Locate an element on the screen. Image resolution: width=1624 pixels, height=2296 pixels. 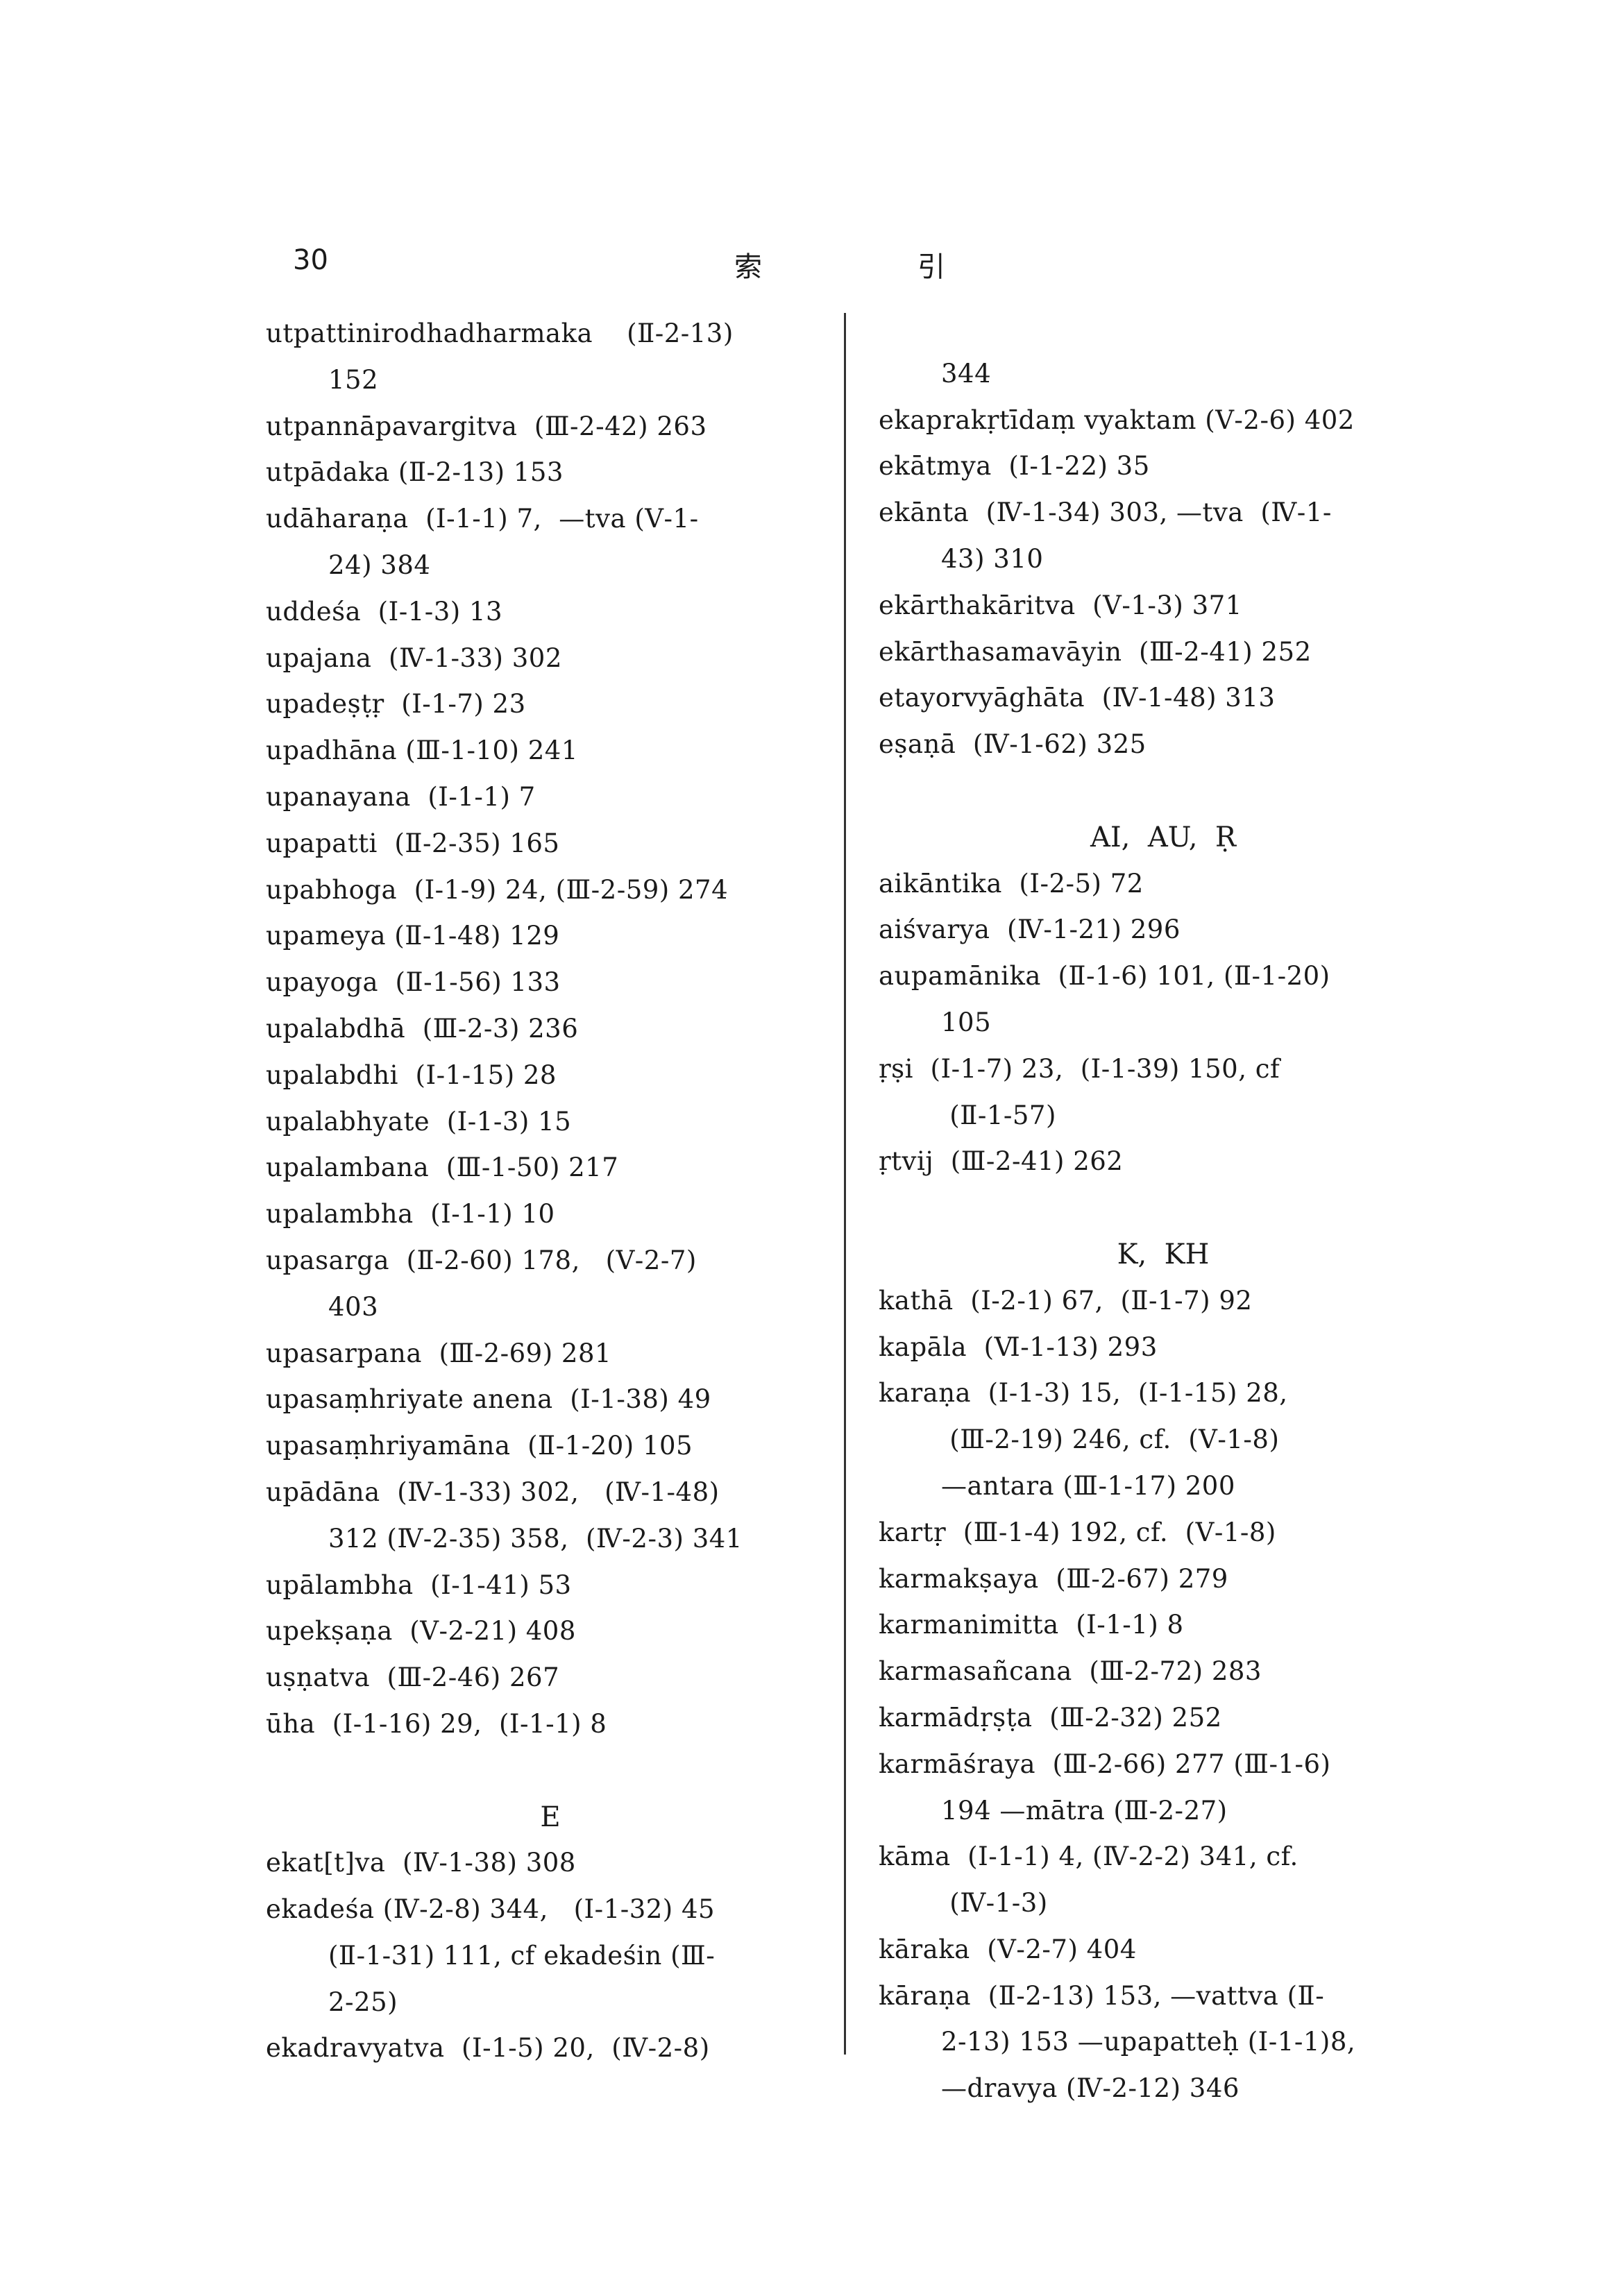
entry-line: karmāśraya (Ⅲ-2-66) 277 (Ⅲ-1-6) is located at coordinates (1105, 1764).